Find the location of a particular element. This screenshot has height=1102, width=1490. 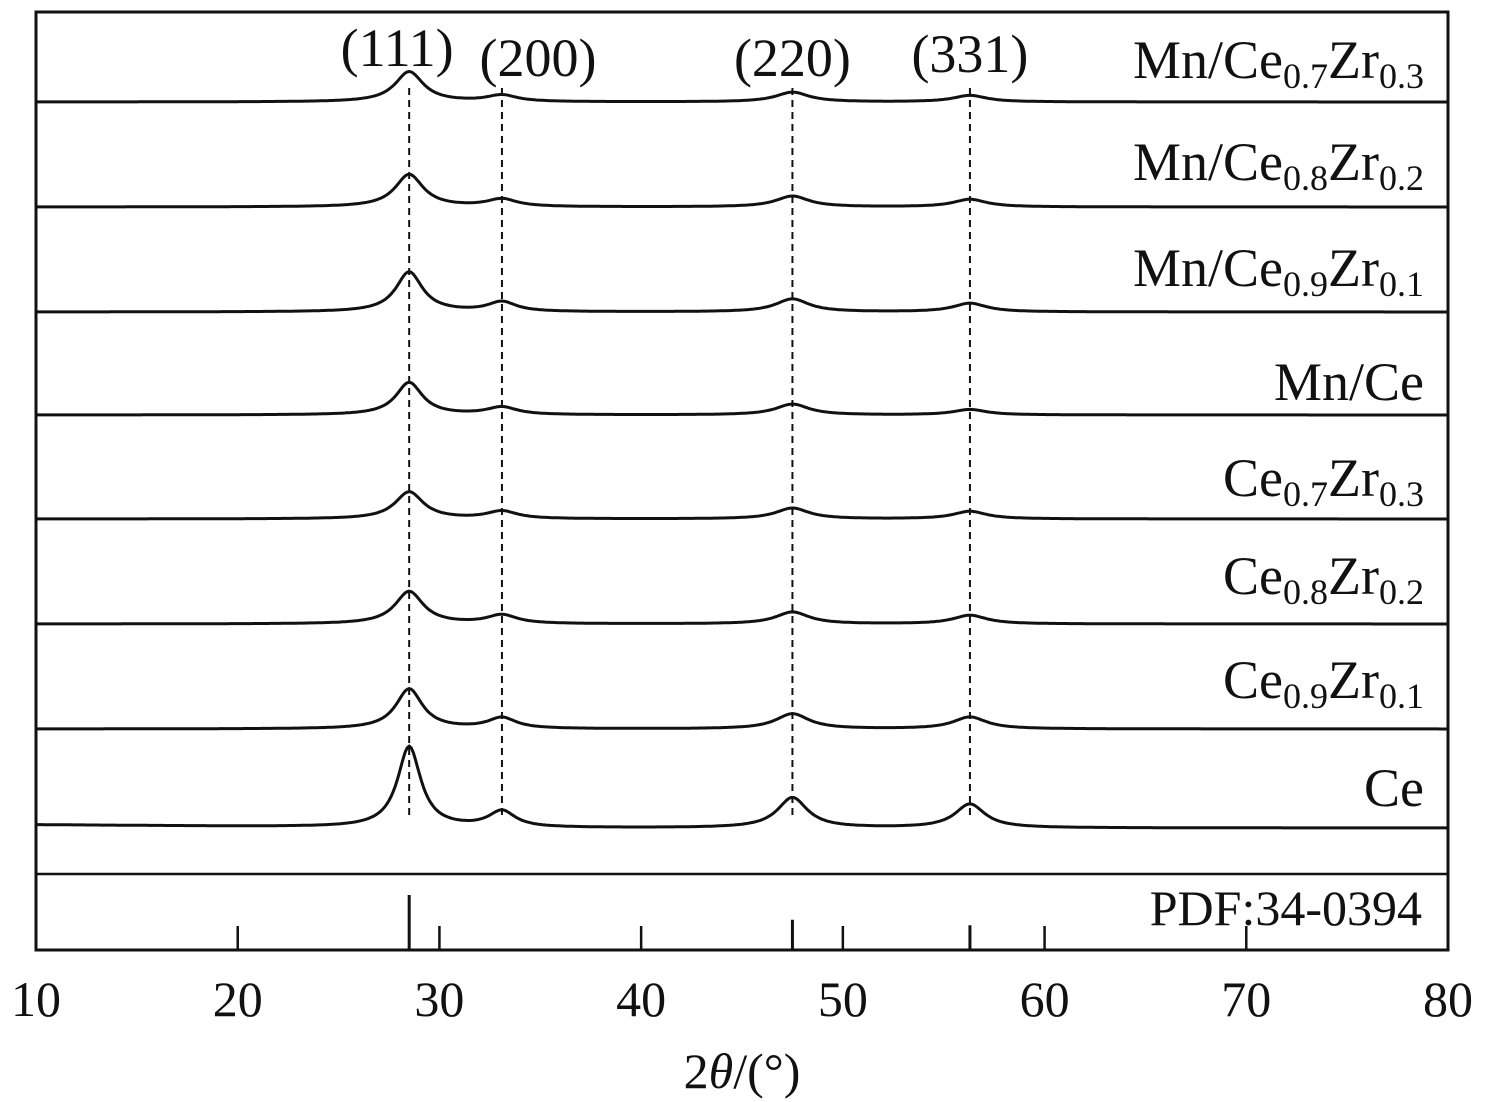

x-tick-label-0: 10 is located at coordinates (36, 999).